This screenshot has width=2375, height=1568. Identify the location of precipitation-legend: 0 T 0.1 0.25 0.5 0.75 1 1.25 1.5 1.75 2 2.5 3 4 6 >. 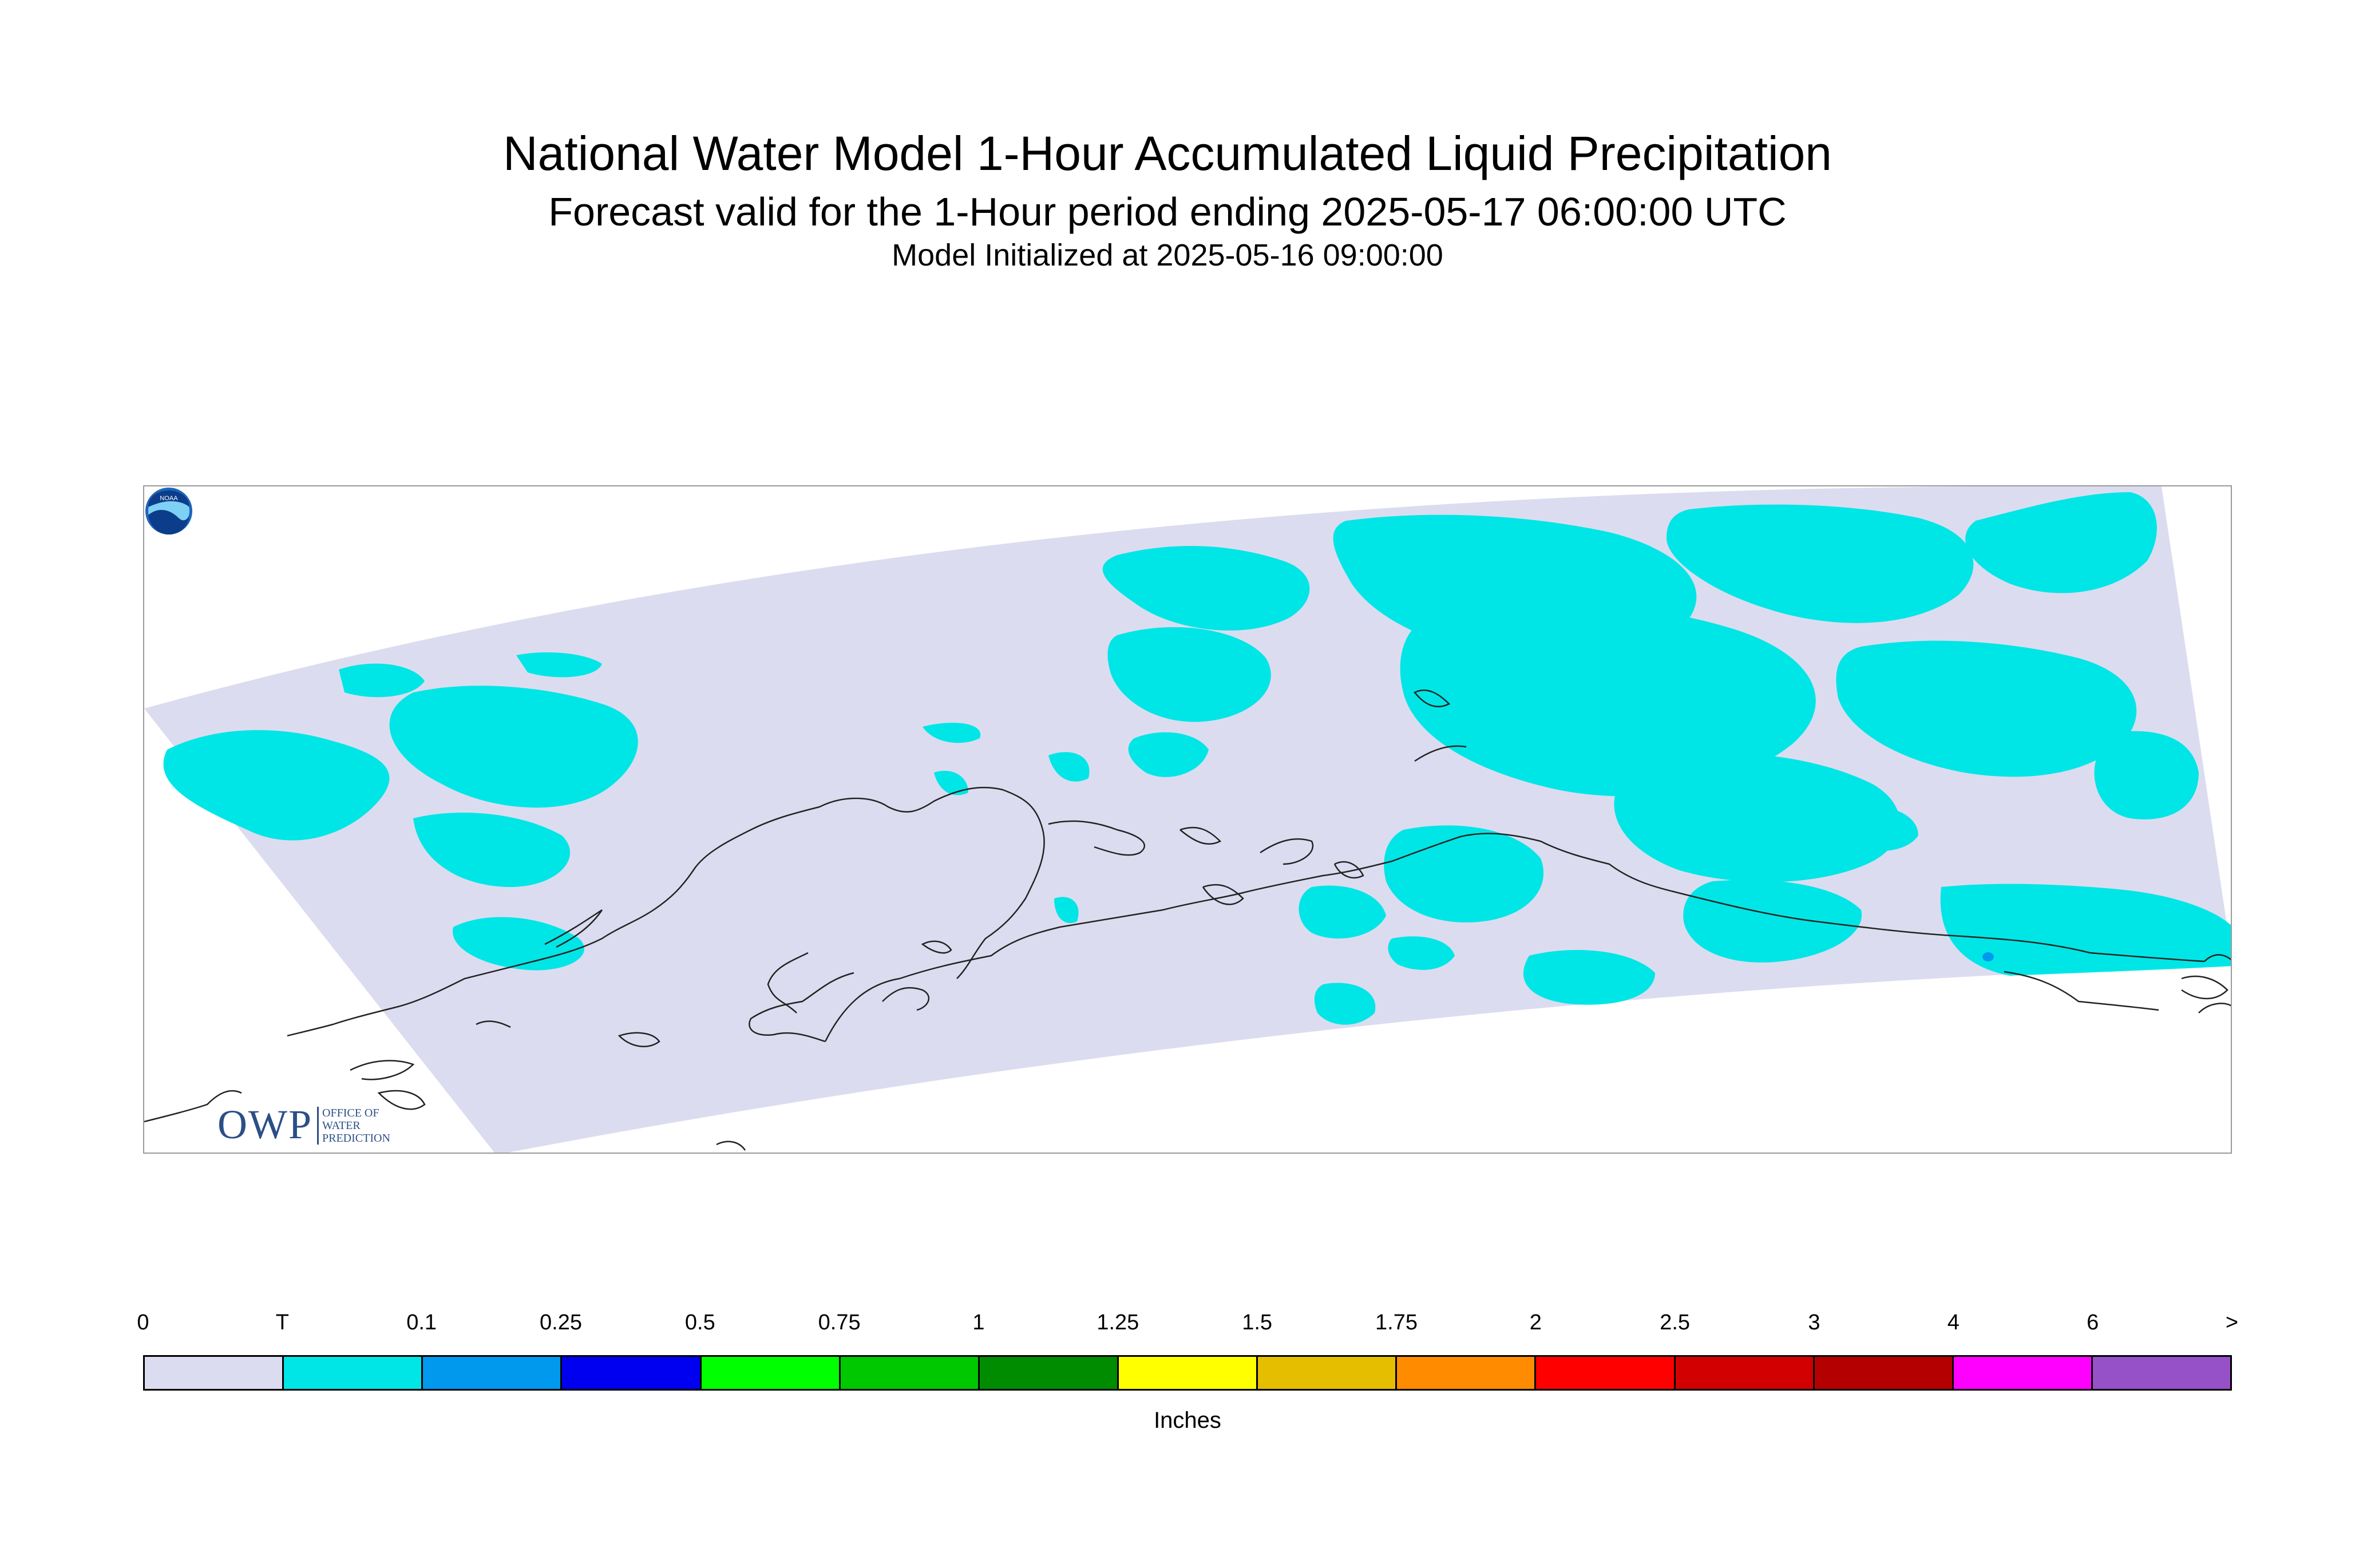
(1187, 1376).